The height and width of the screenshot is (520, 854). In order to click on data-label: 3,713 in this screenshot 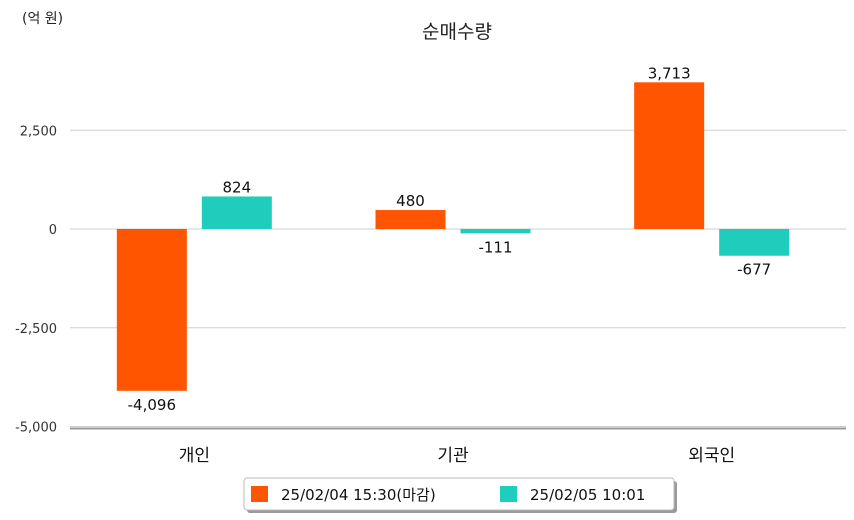, I will do `click(669, 73)`.